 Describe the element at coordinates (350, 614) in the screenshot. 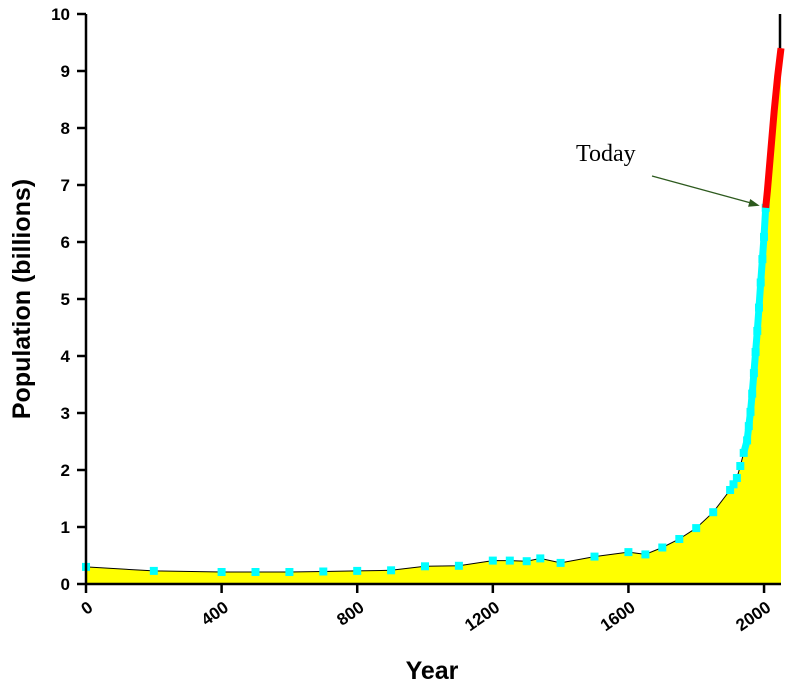

I see `x-tick-label: 800` at that location.